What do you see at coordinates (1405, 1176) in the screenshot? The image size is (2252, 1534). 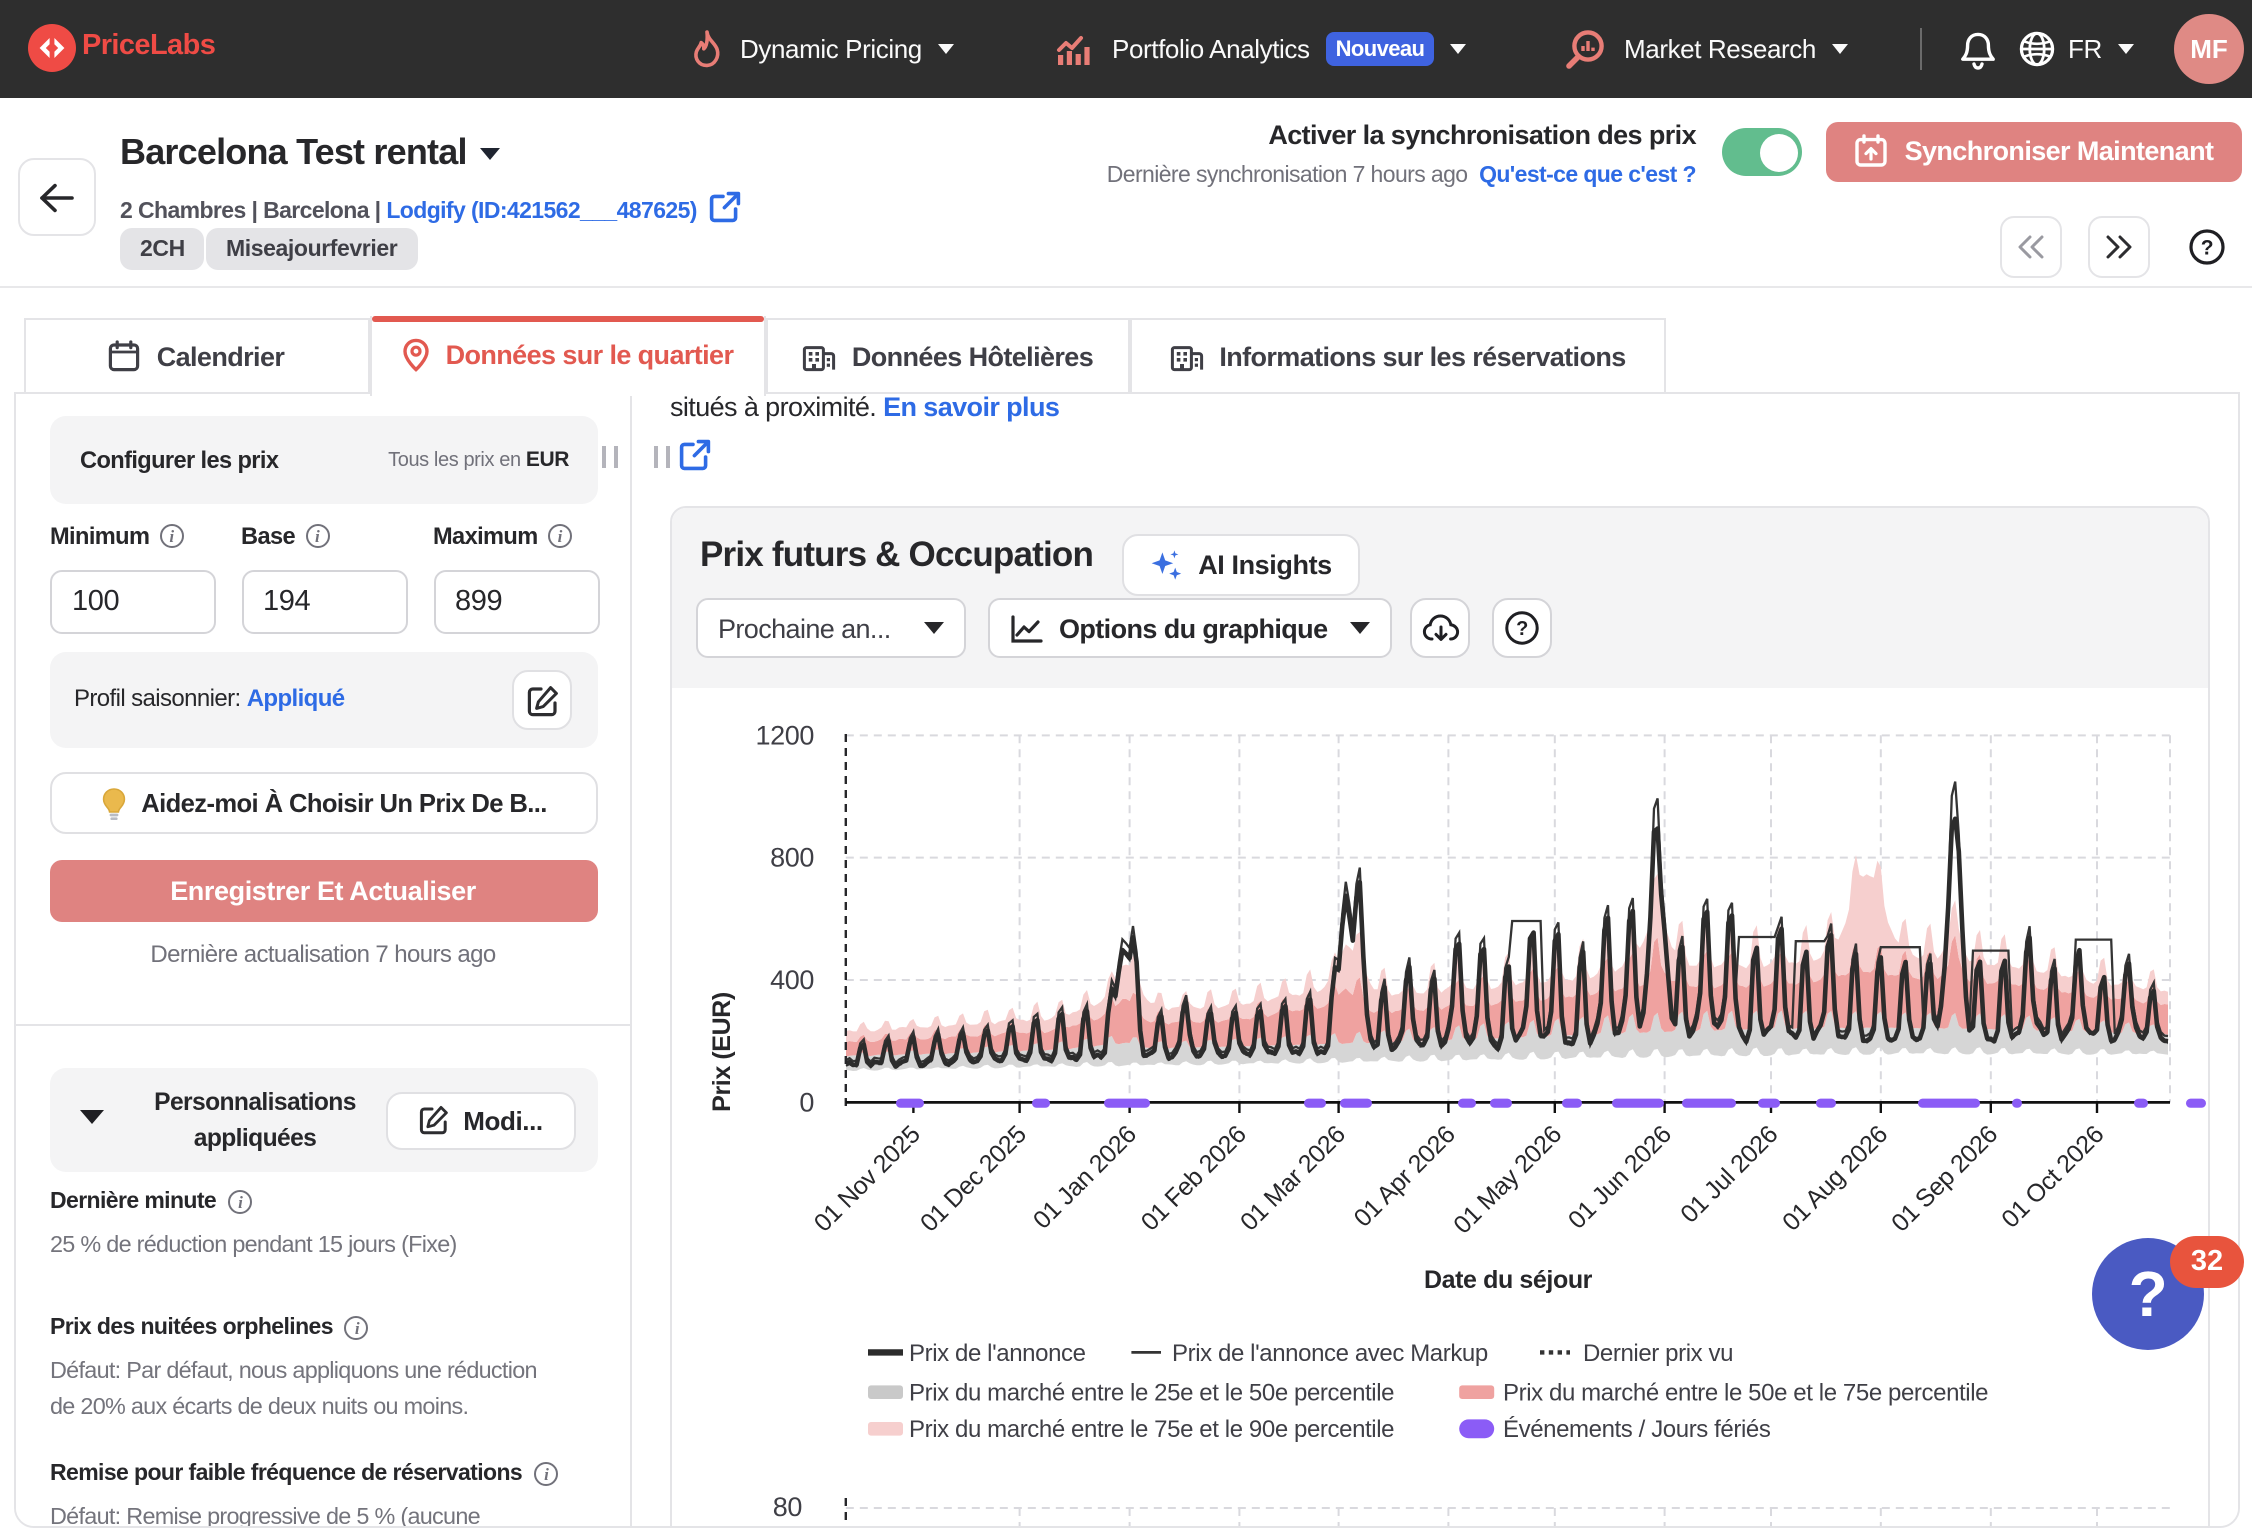 I see `svg-text: 01 Apr 2026` at bounding box center [1405, 1176].